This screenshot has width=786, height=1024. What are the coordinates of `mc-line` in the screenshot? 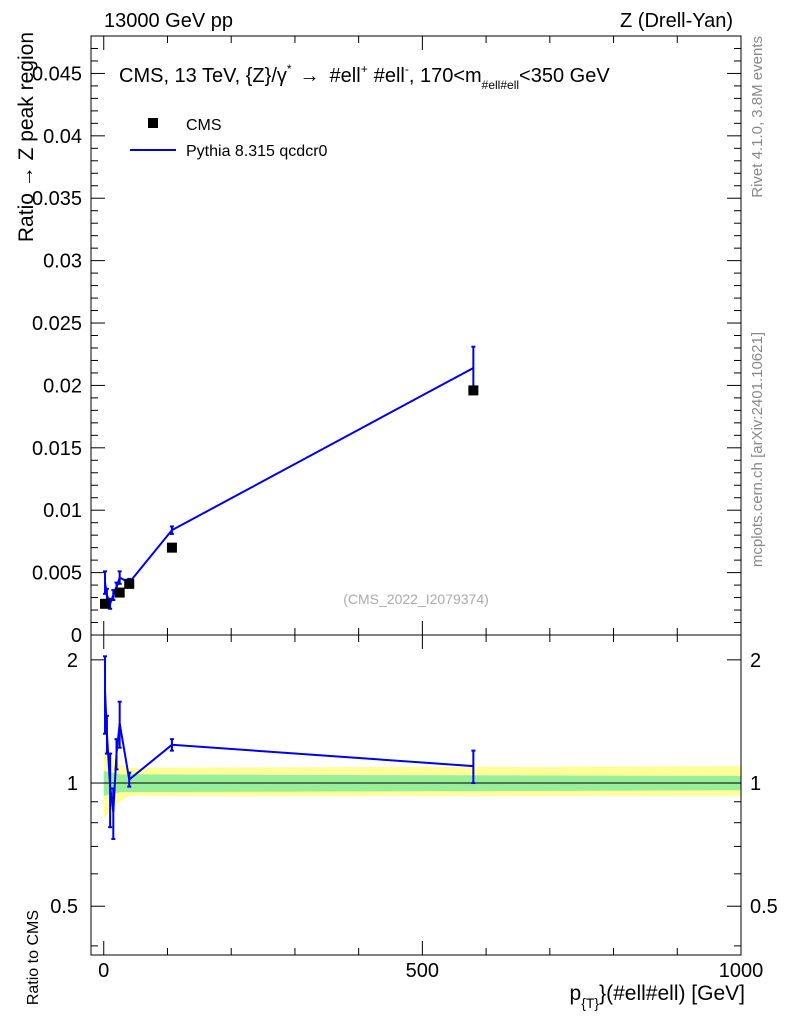 It's located at (289, 487).